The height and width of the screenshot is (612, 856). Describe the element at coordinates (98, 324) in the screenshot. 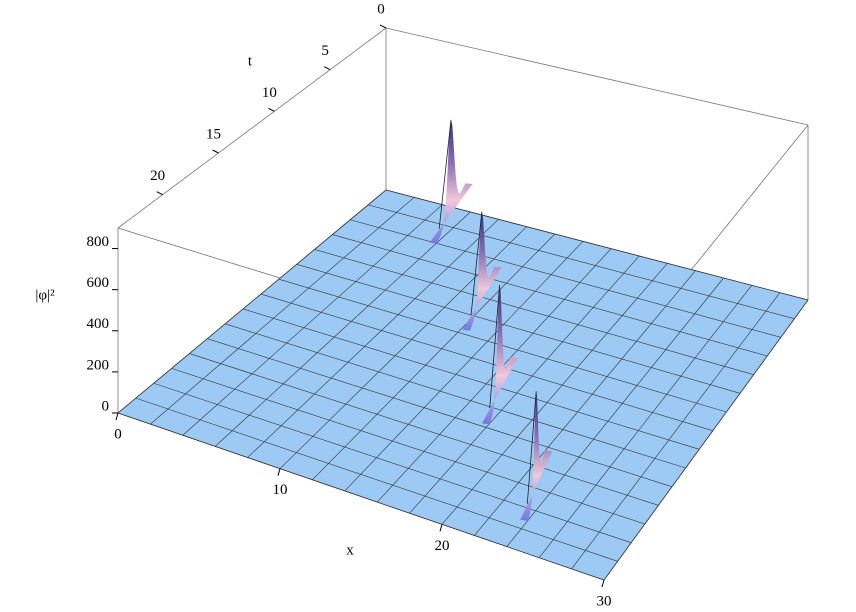

I see `z-tick-label: 400` at that location.